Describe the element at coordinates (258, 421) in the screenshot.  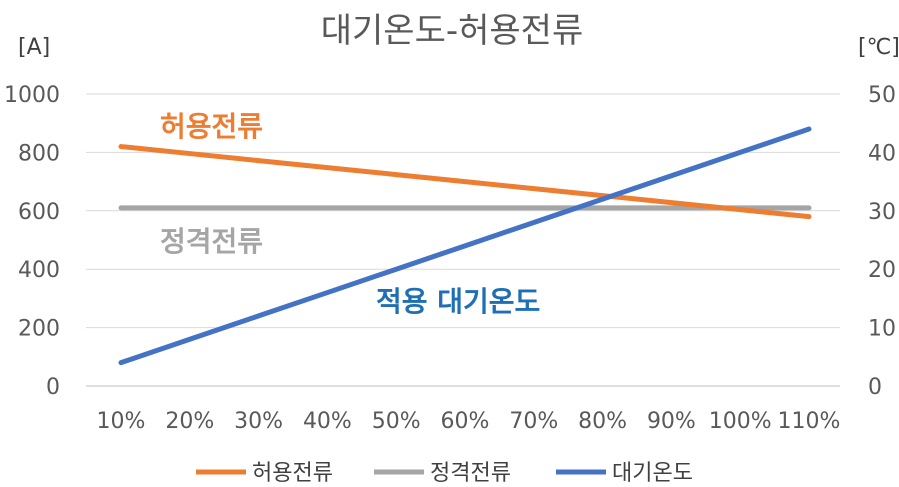
I see `x-tick-label: 30%` at that location.